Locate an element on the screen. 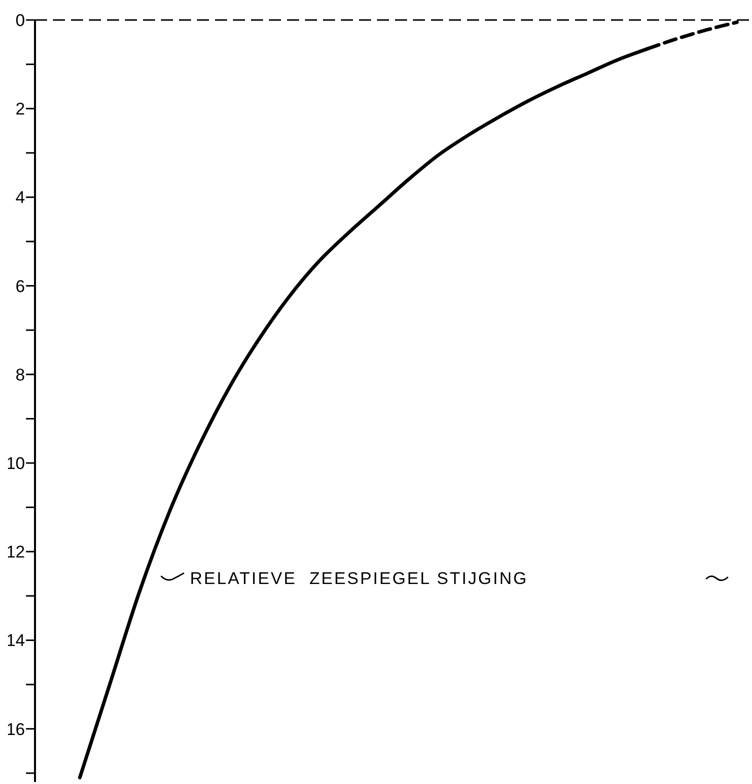 The image size is (752, 784). y-tick-label: 8 is located at coordinates (20, 374).